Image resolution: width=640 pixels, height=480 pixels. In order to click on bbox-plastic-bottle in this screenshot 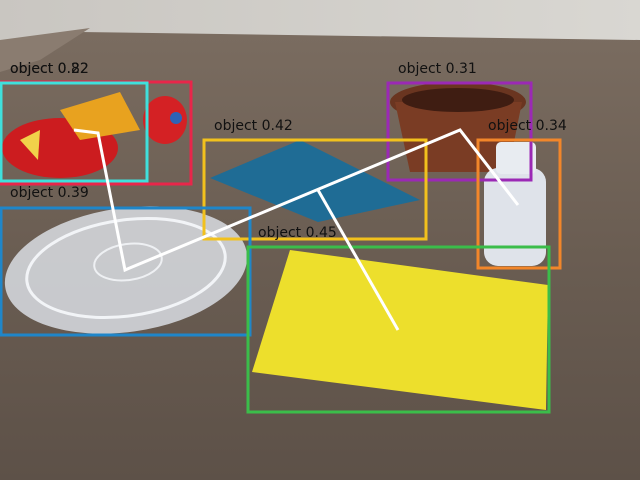, I will do `click(519, 204)`.